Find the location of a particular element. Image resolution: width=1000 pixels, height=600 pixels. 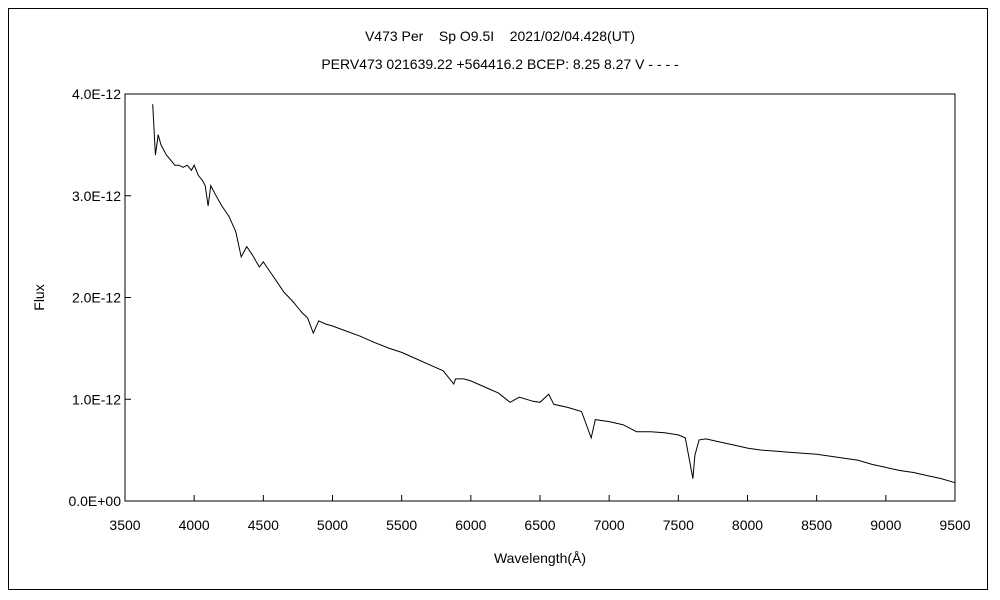

y-tick-label: 1.0E-12 is located at coordinates (96, 399).